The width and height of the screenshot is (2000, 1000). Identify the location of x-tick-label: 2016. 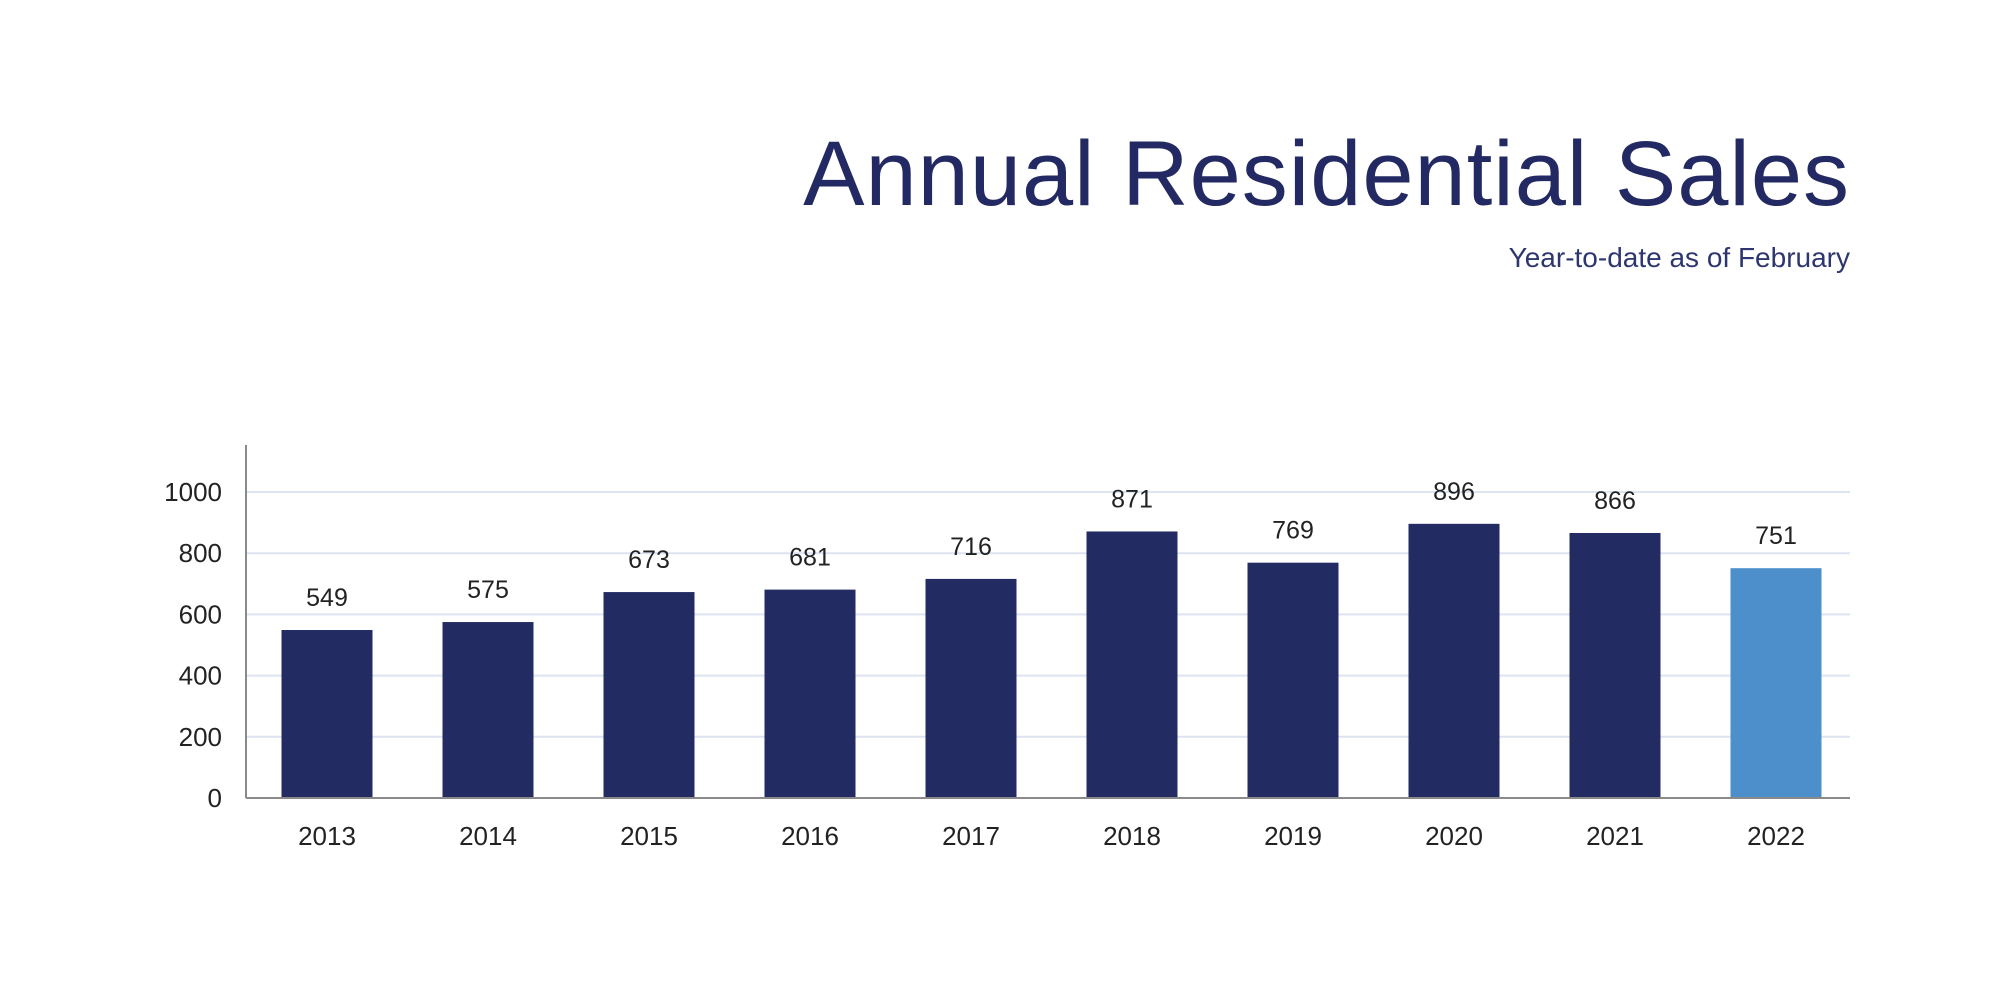
(810, 836).